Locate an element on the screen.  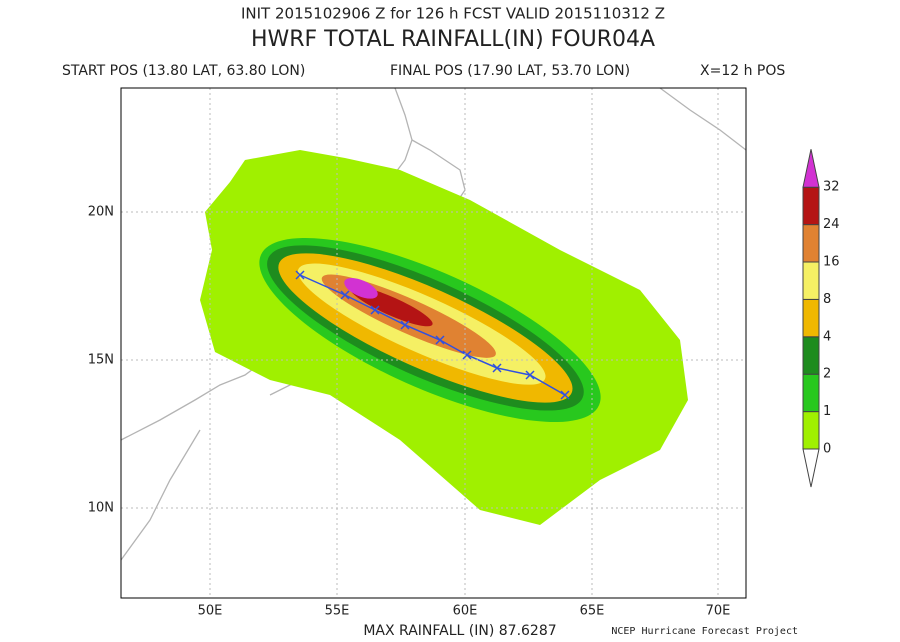
colorbar-below is located at coordinates (811, 468).